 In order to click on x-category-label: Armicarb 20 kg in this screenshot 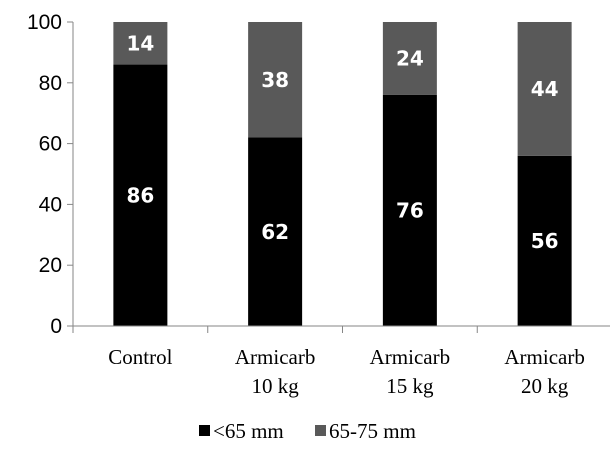, I will do `click(544, 371)`.